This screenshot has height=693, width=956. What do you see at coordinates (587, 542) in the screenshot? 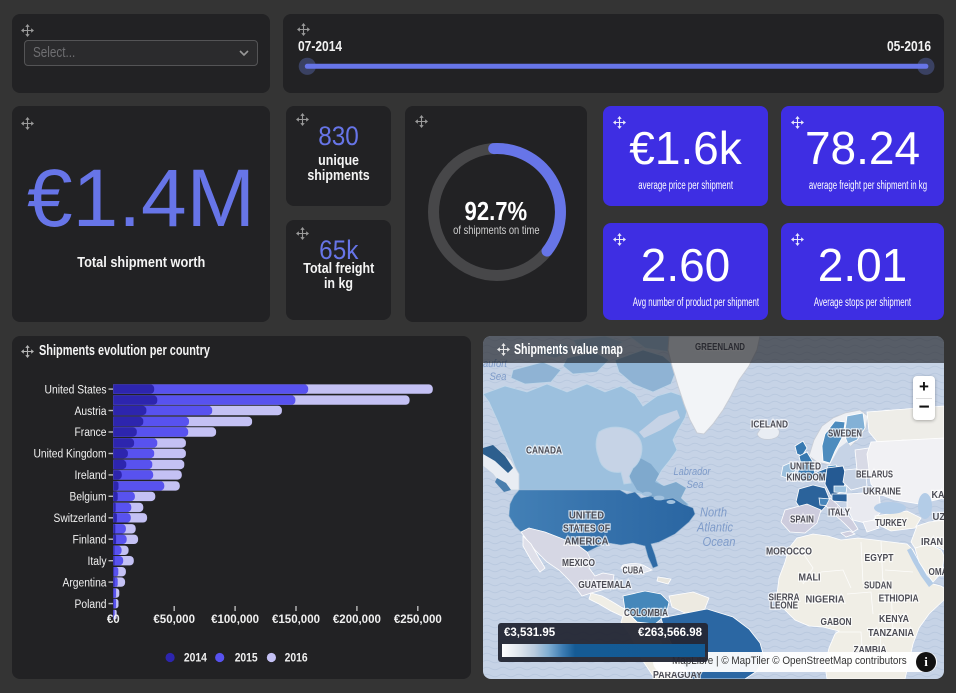
I see `svg-text: AMERICA` at bounding box center [587, 542].